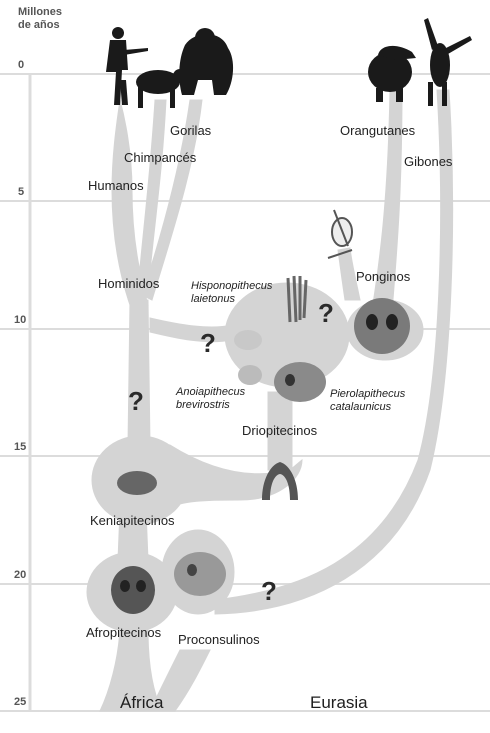 The width and height of the screenshot is (490, 733). Describe the element at coordinates (368, 394) in the screenshot. I see `label-pierolapithecus-genus: Pierolapithecus` at that location.